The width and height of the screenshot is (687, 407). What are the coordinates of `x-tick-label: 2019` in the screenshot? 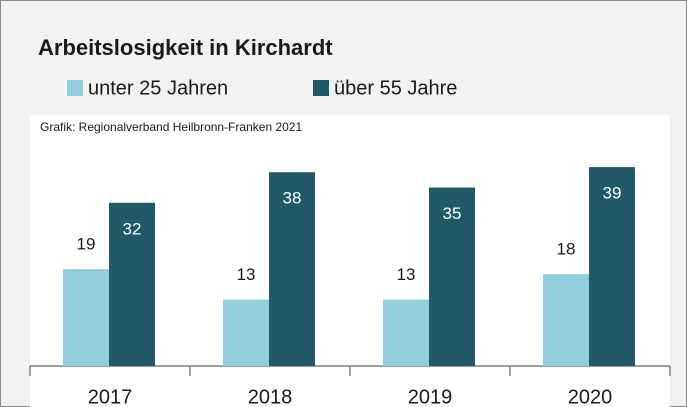 It's located at (430, 396).